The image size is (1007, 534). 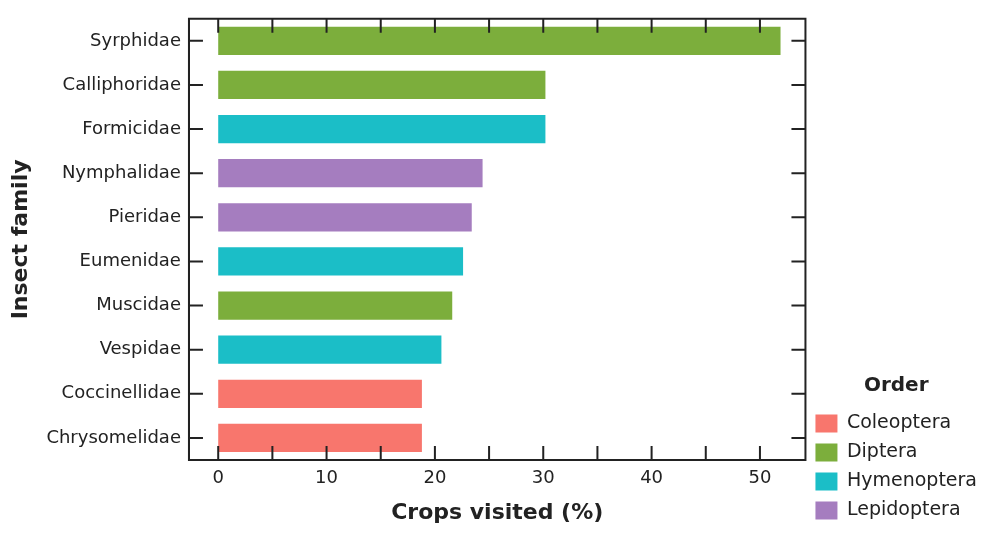 What do you see at coordinates (144, 216) in the screenshot?
I see `y-tick-label: Pieridae` at bounding box center [144, 216].